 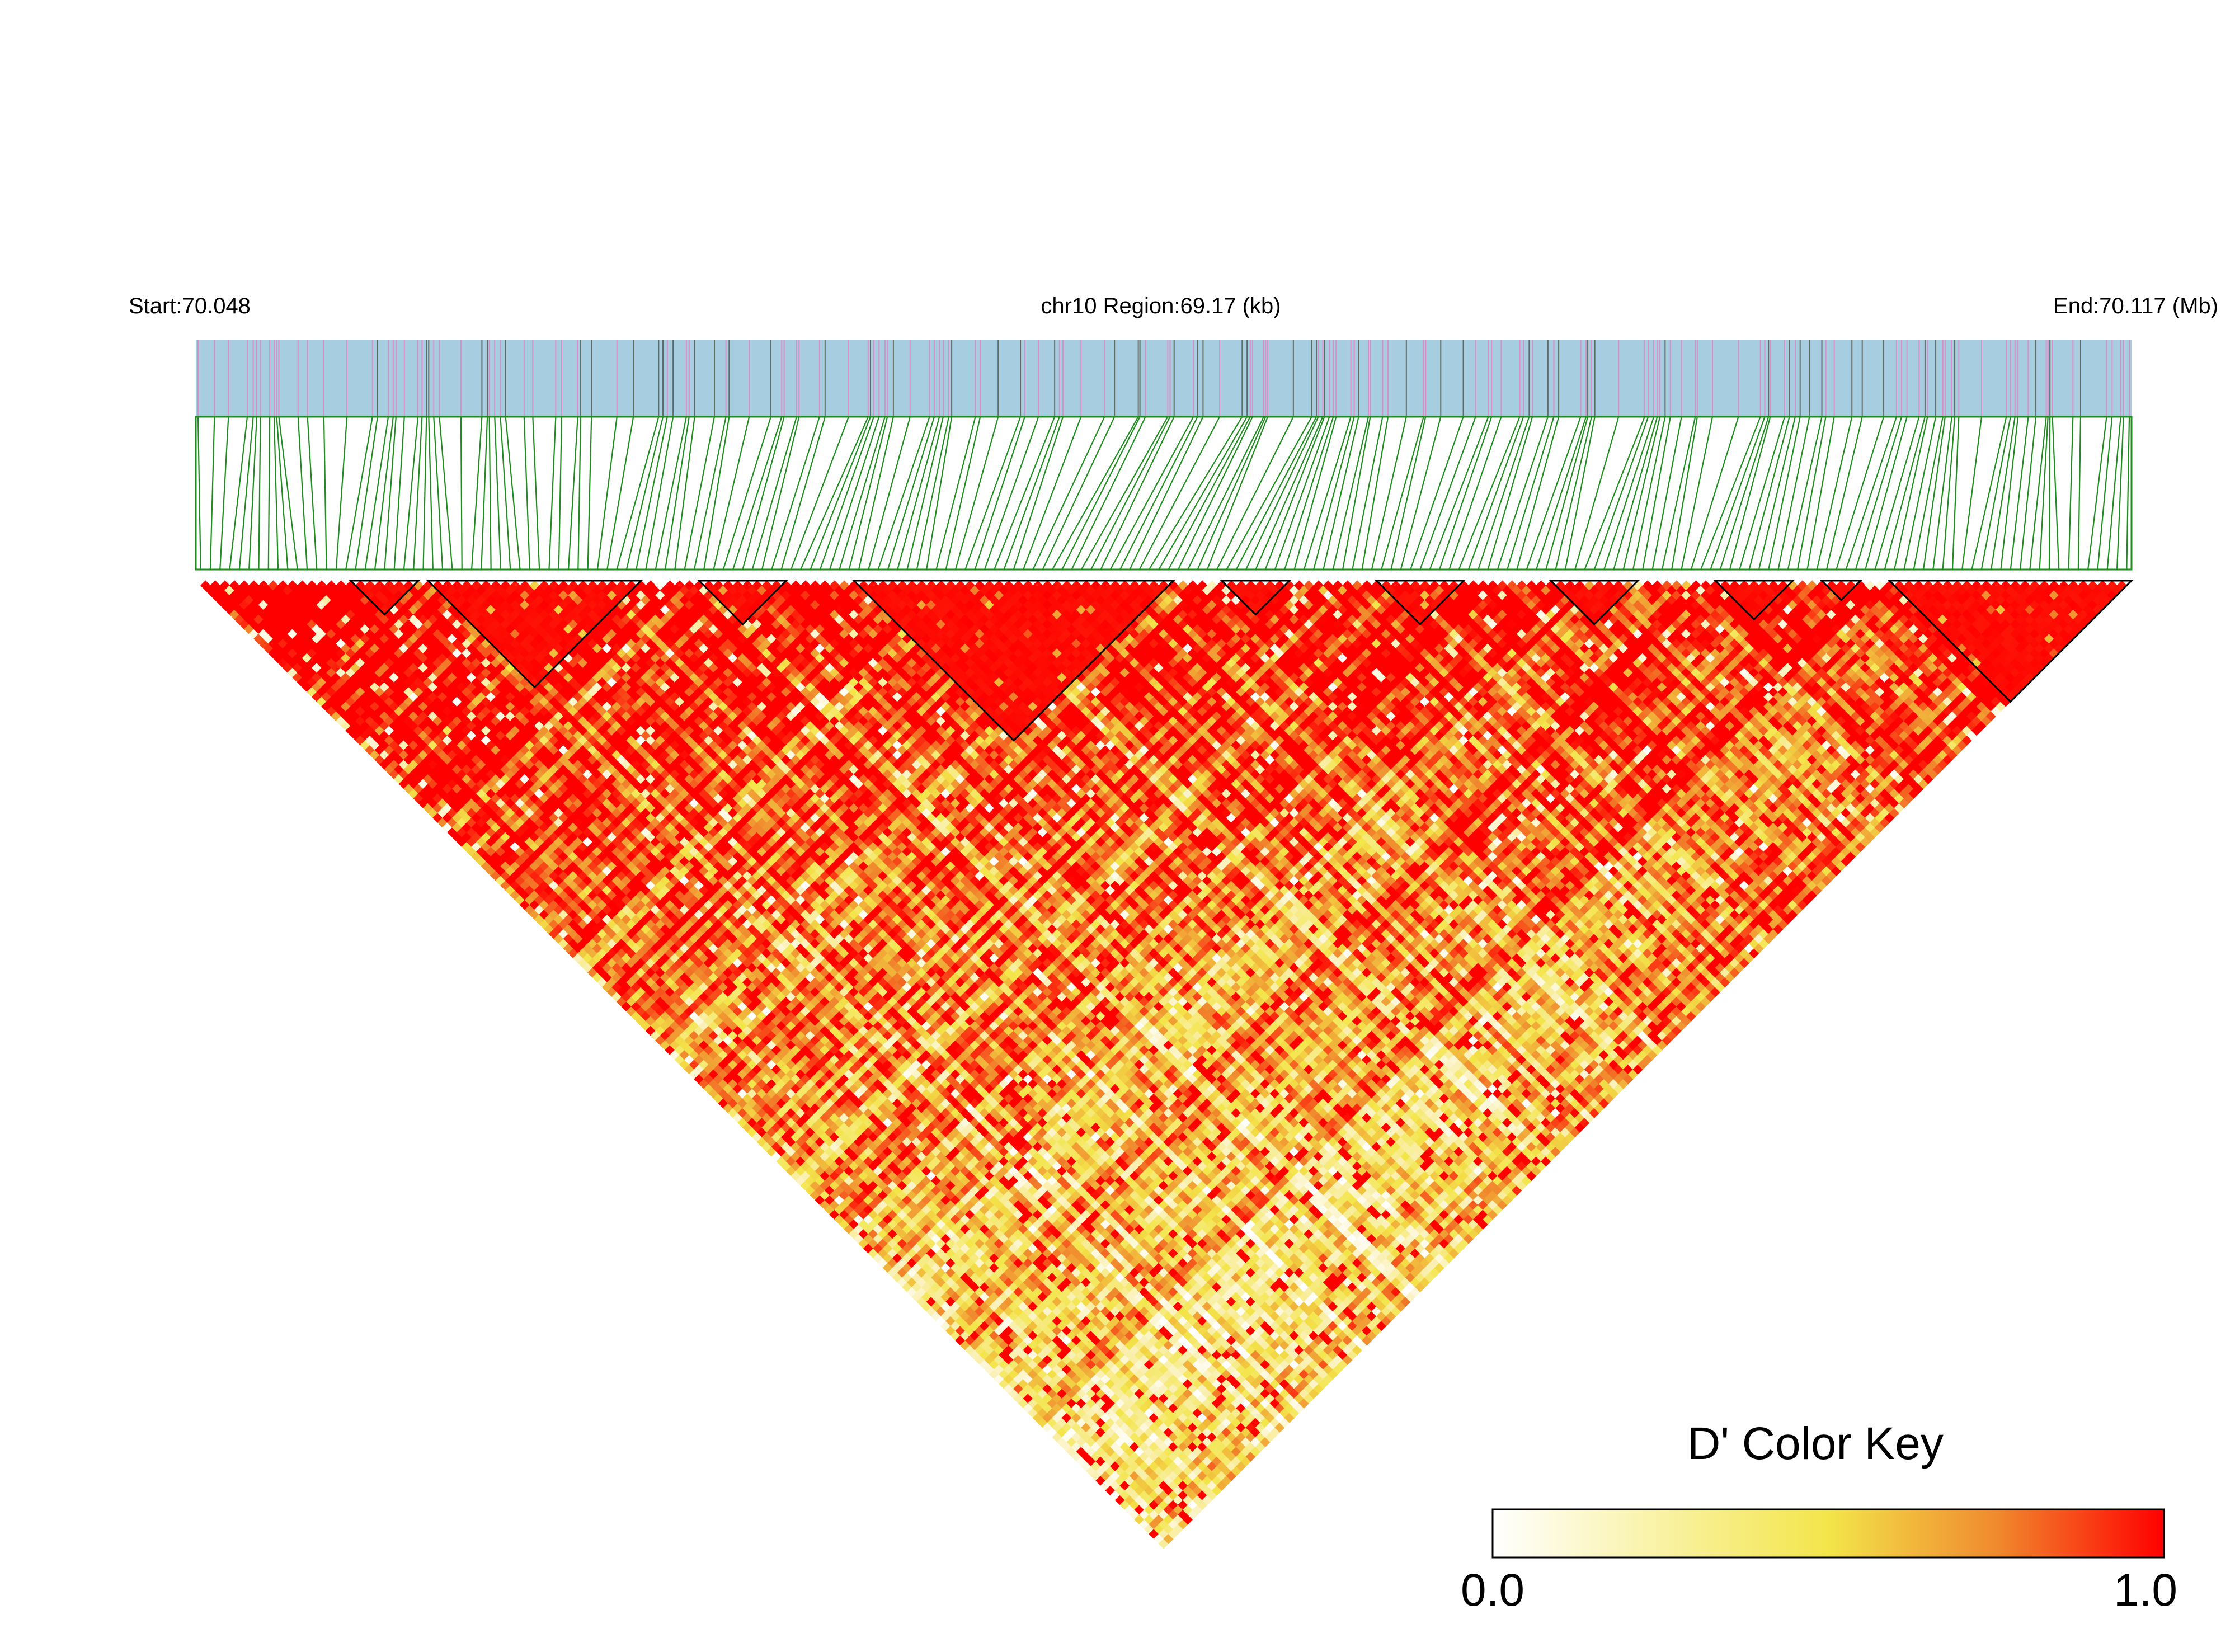 What do you see at coordinates (1161, 306) in the screenshot?
I see `region-label: chr10 Region:69.17 (kb)` at bounding box center [1161, 306].